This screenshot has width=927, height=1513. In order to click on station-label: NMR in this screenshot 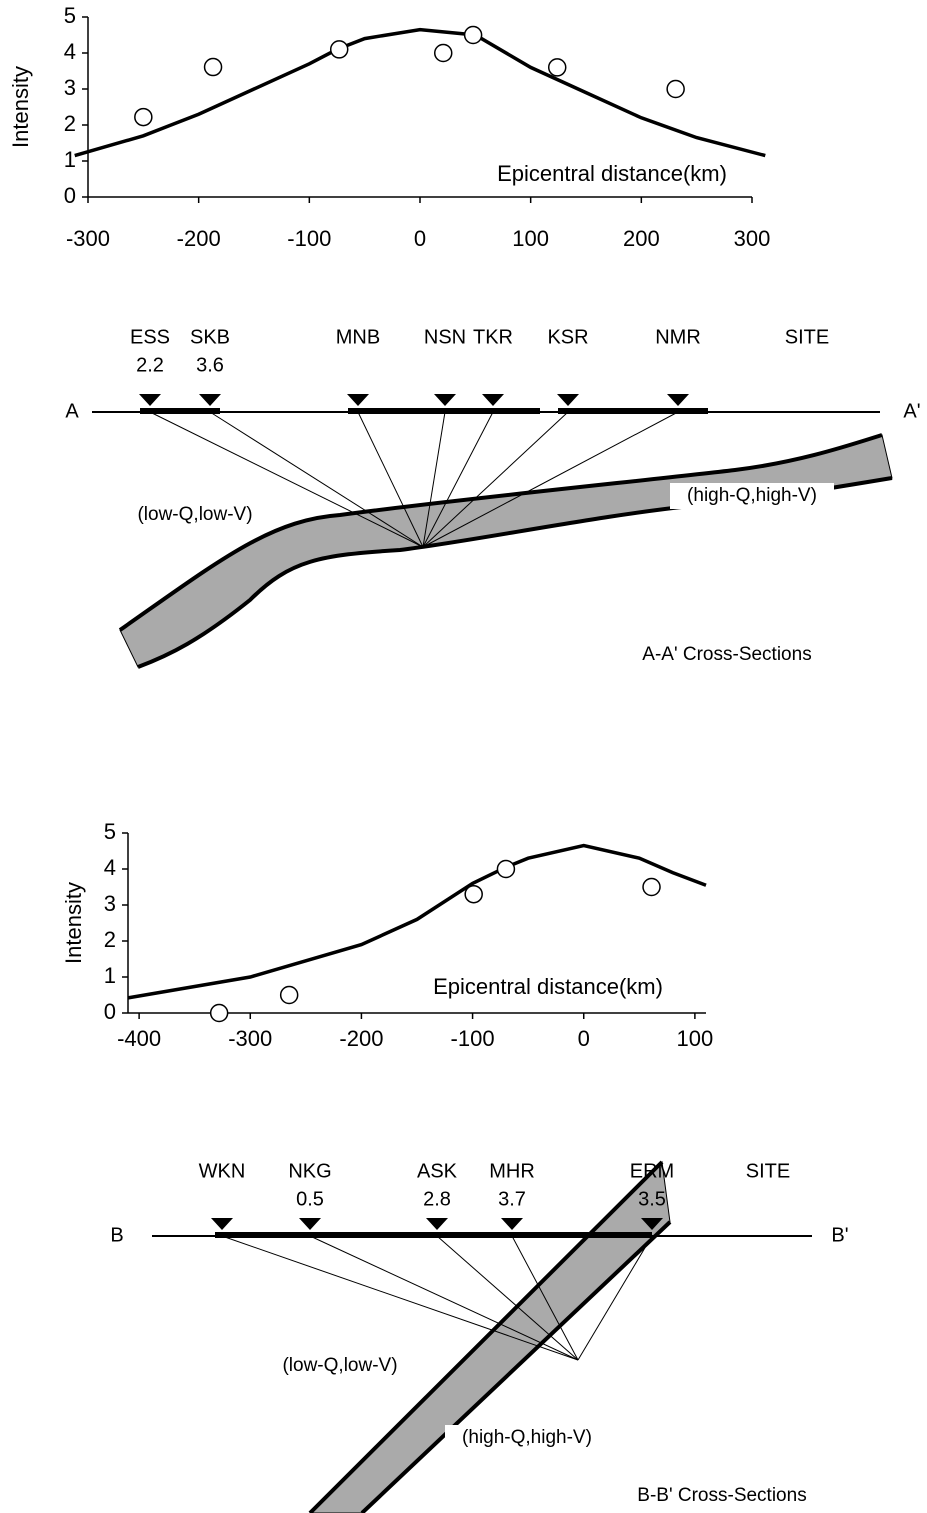, I will do `click(678, 337)`.